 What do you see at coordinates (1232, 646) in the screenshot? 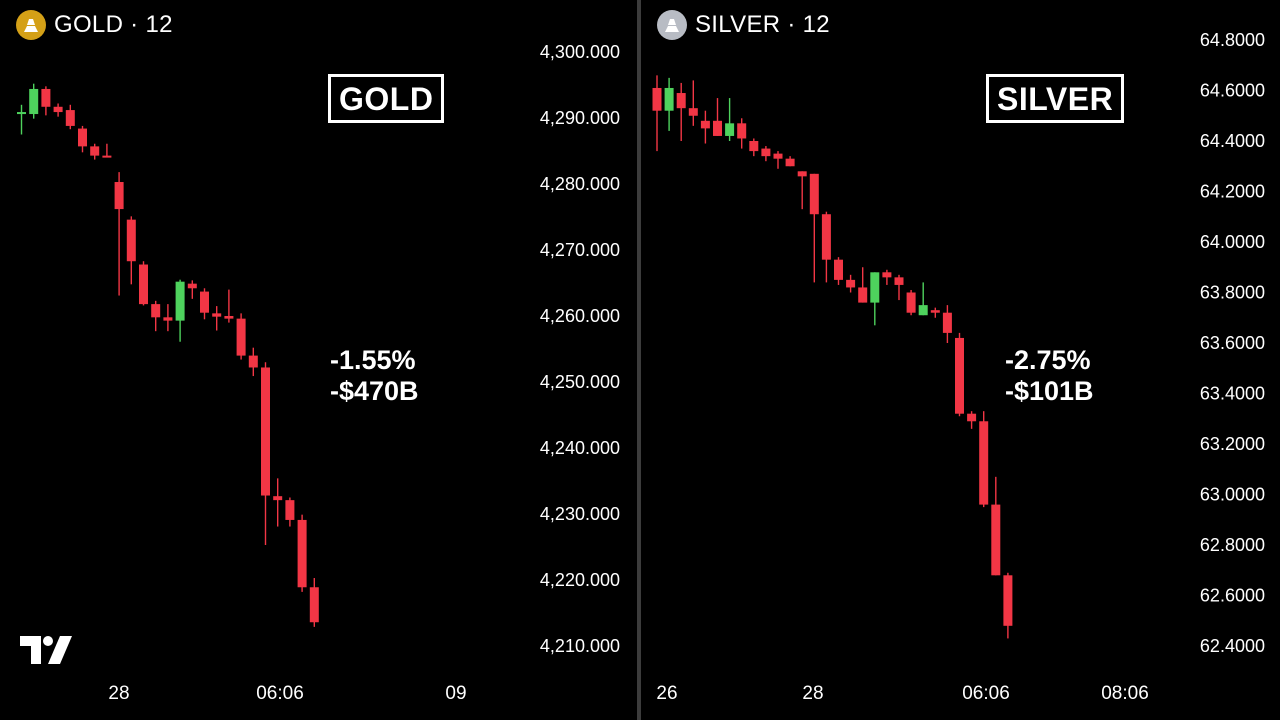
I see `silver-y-tick-label: 62.4000` at bounding box center [1232, 646].